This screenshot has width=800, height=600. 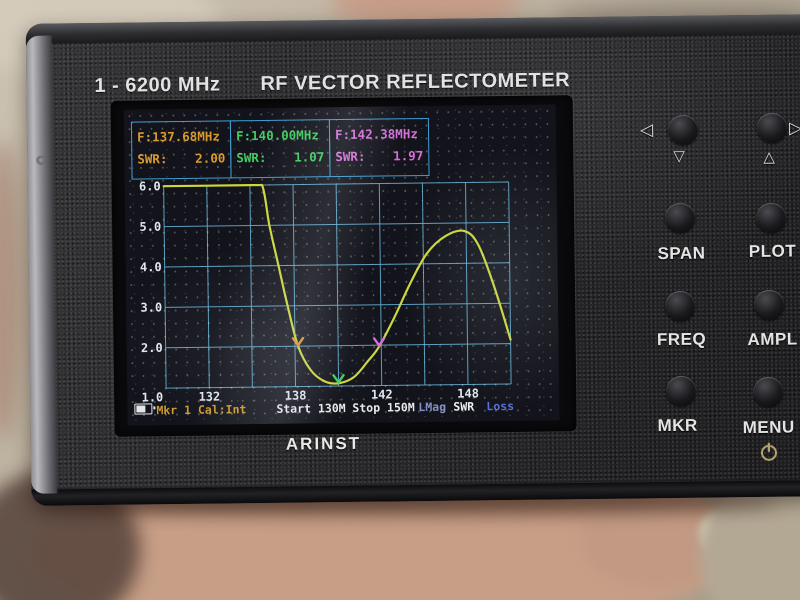 I want to click on svg-text: 138, so click(x=296, y=395).